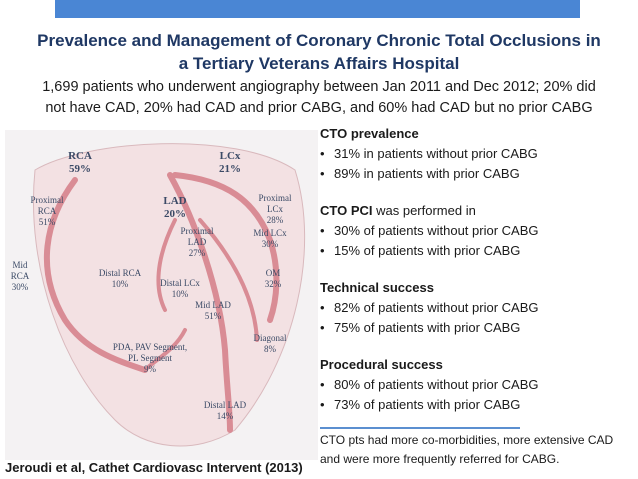  I want to click on section-heading: CTO PCI was performed in, so click(398, 210).